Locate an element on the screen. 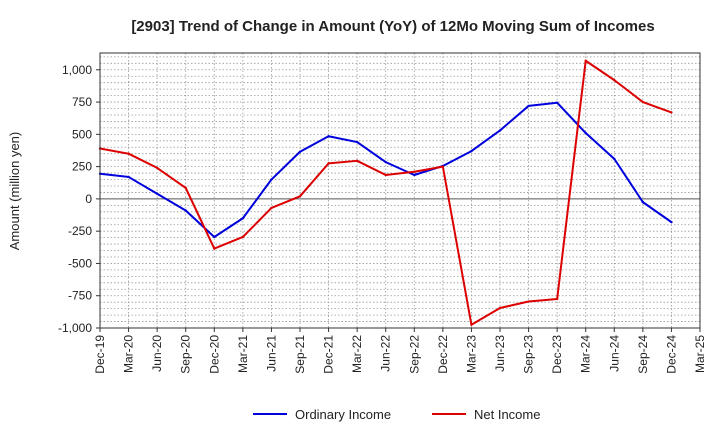 This screenshot has height=440, width=720. x-tick-label: Jun-24 is located at coordinates (614, 353).